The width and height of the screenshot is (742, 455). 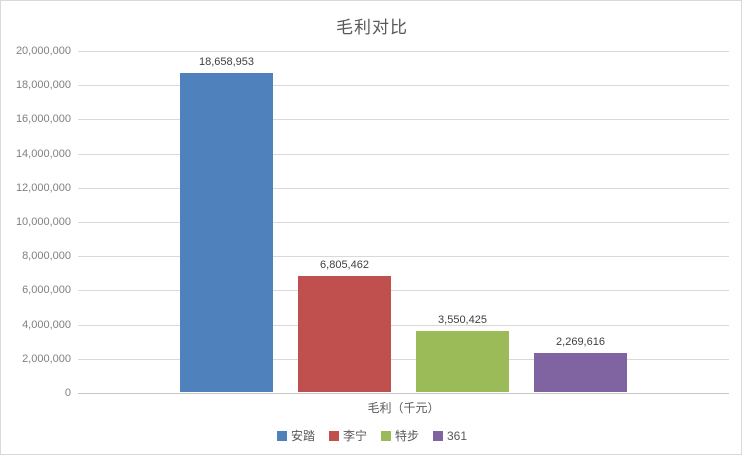 What do you see at coordinates (46, 358) in the screenshot?
I see `y-tick-label: 2,000,000` at bounding box center [46, 358].